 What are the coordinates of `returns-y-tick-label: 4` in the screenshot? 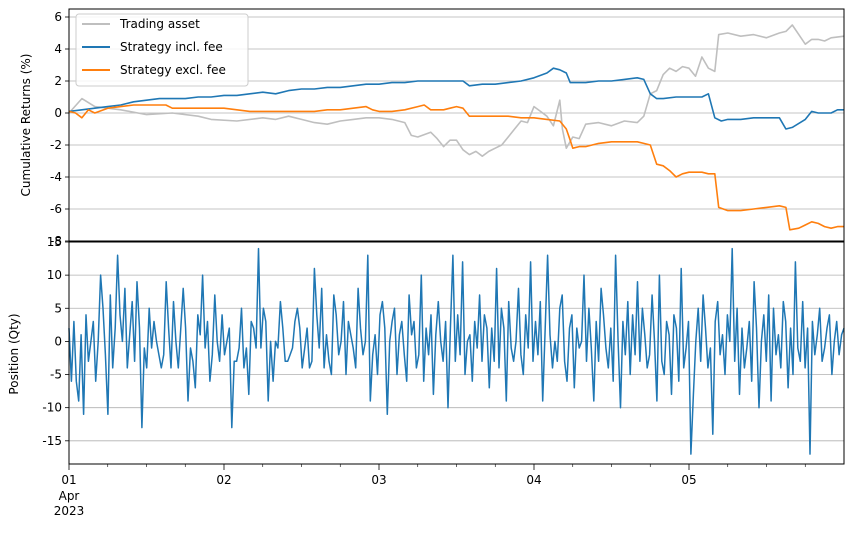 It's located at (58, 49).